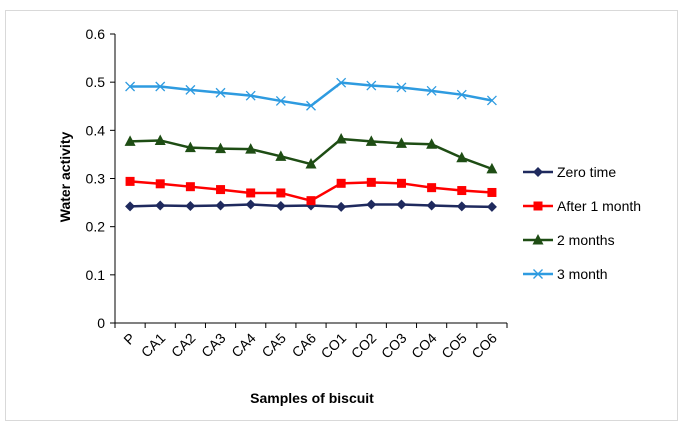 The width and height of the screenshot is (683, 426). I want to click on legend-label: 2 months, so click(586, 240).